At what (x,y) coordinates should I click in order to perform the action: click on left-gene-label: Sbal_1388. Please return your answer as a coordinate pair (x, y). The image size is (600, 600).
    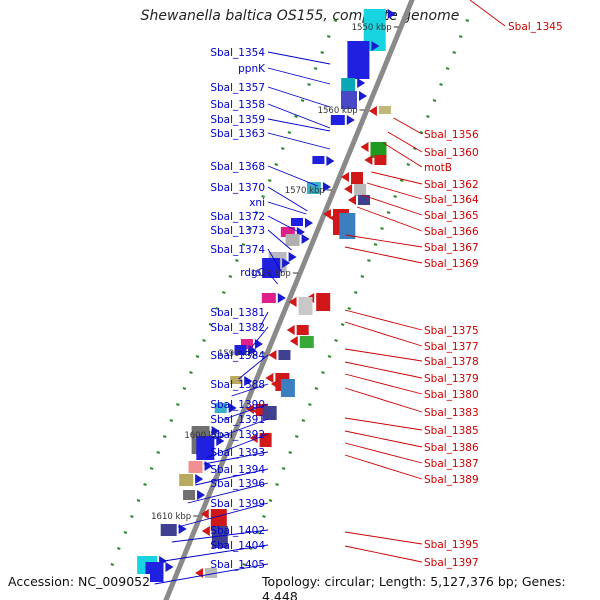
    Looking at the image, I should click on (237, 385).